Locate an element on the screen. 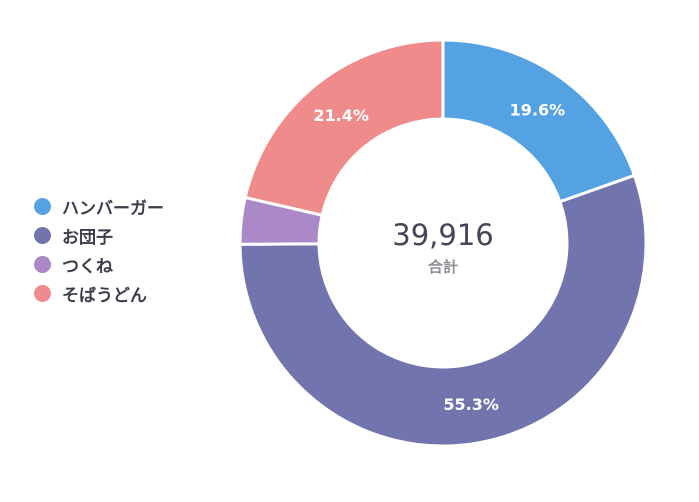  slice-value-label: 55.3% is located at coordinates (471, 404).